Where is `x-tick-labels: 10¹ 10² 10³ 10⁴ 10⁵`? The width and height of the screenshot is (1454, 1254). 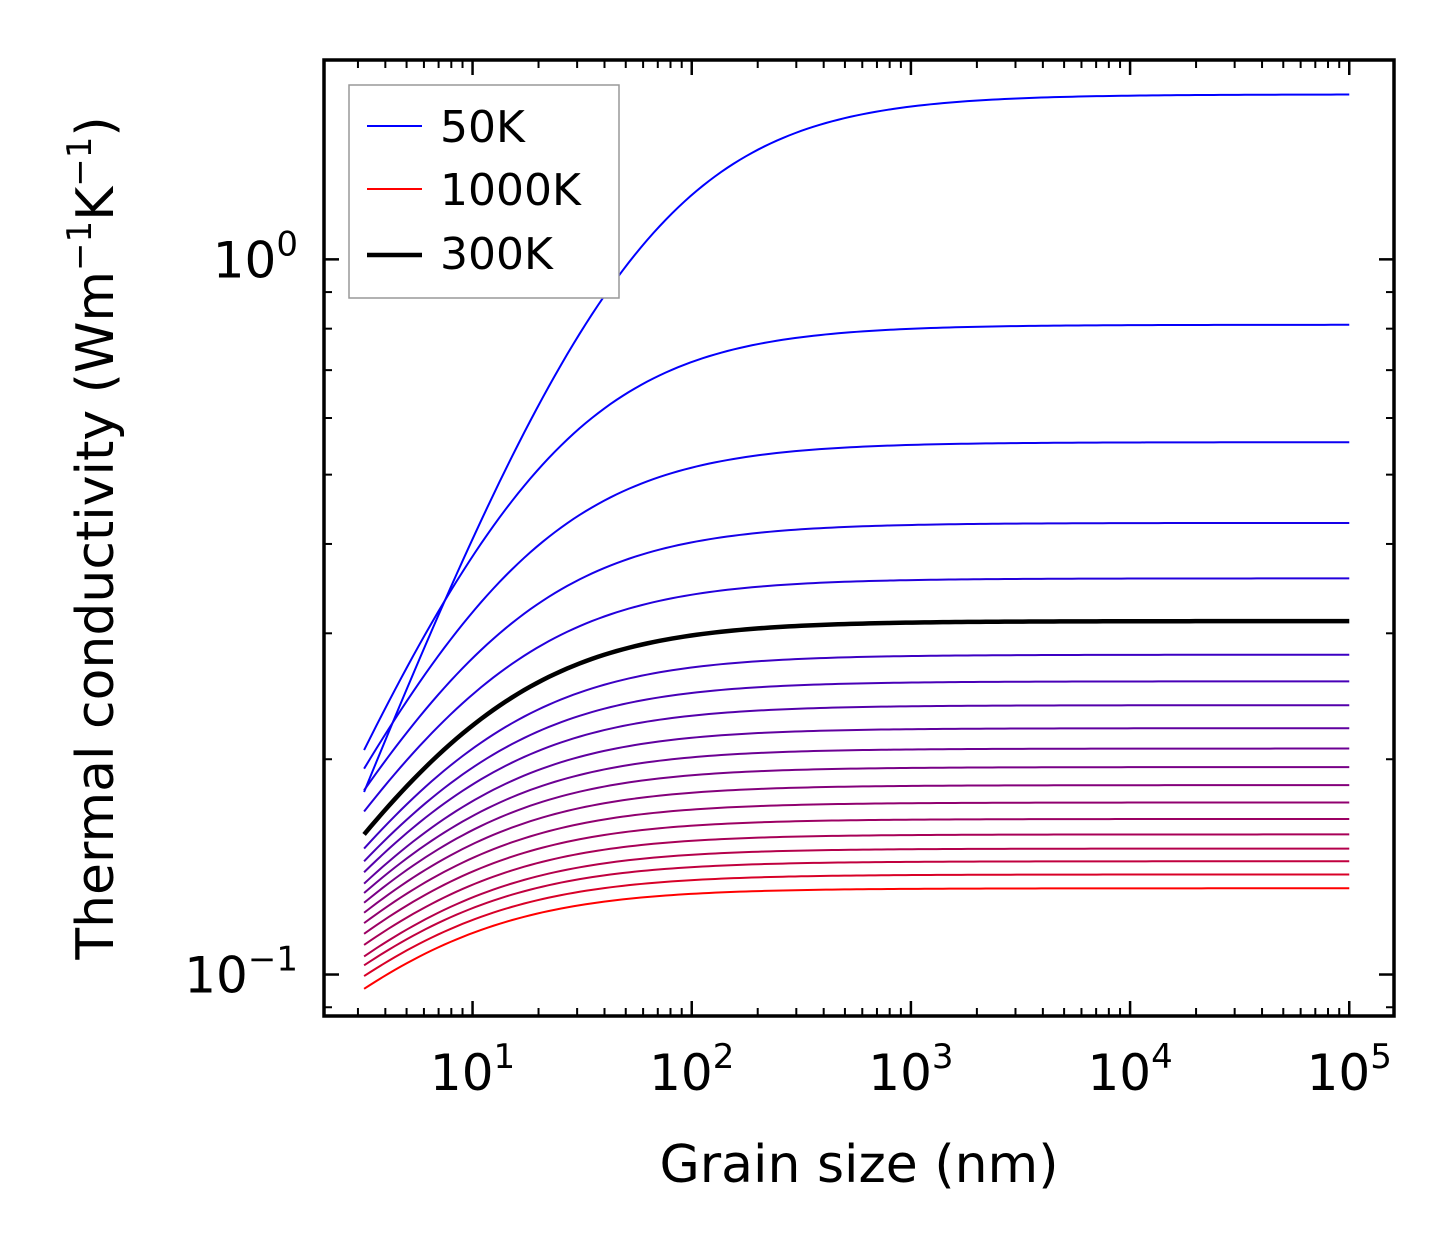
x-tick-labels: 10¹ 10² 10³ 10⁴ 10⁵ is located at coordinates (911, 1069).